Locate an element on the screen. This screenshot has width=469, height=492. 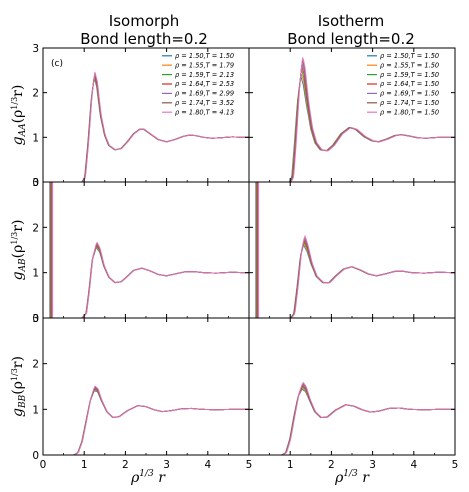
panel-frame-AB-isomorph is located at coordinates (146, 250).